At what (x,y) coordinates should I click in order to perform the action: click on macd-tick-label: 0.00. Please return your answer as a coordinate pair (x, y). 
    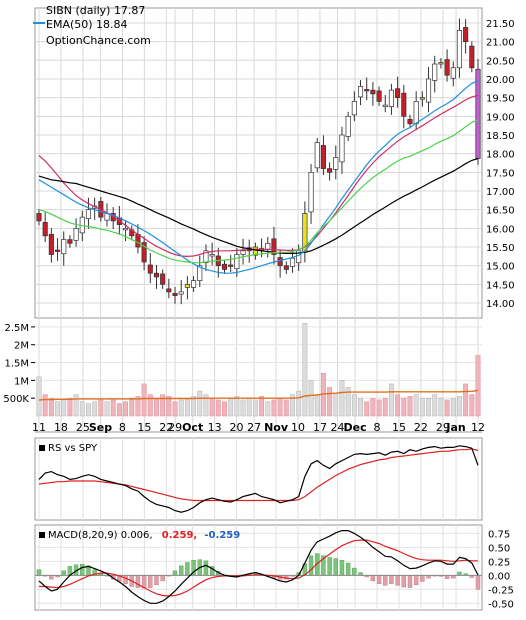
    Looking at the image, I should click on (499, 576).